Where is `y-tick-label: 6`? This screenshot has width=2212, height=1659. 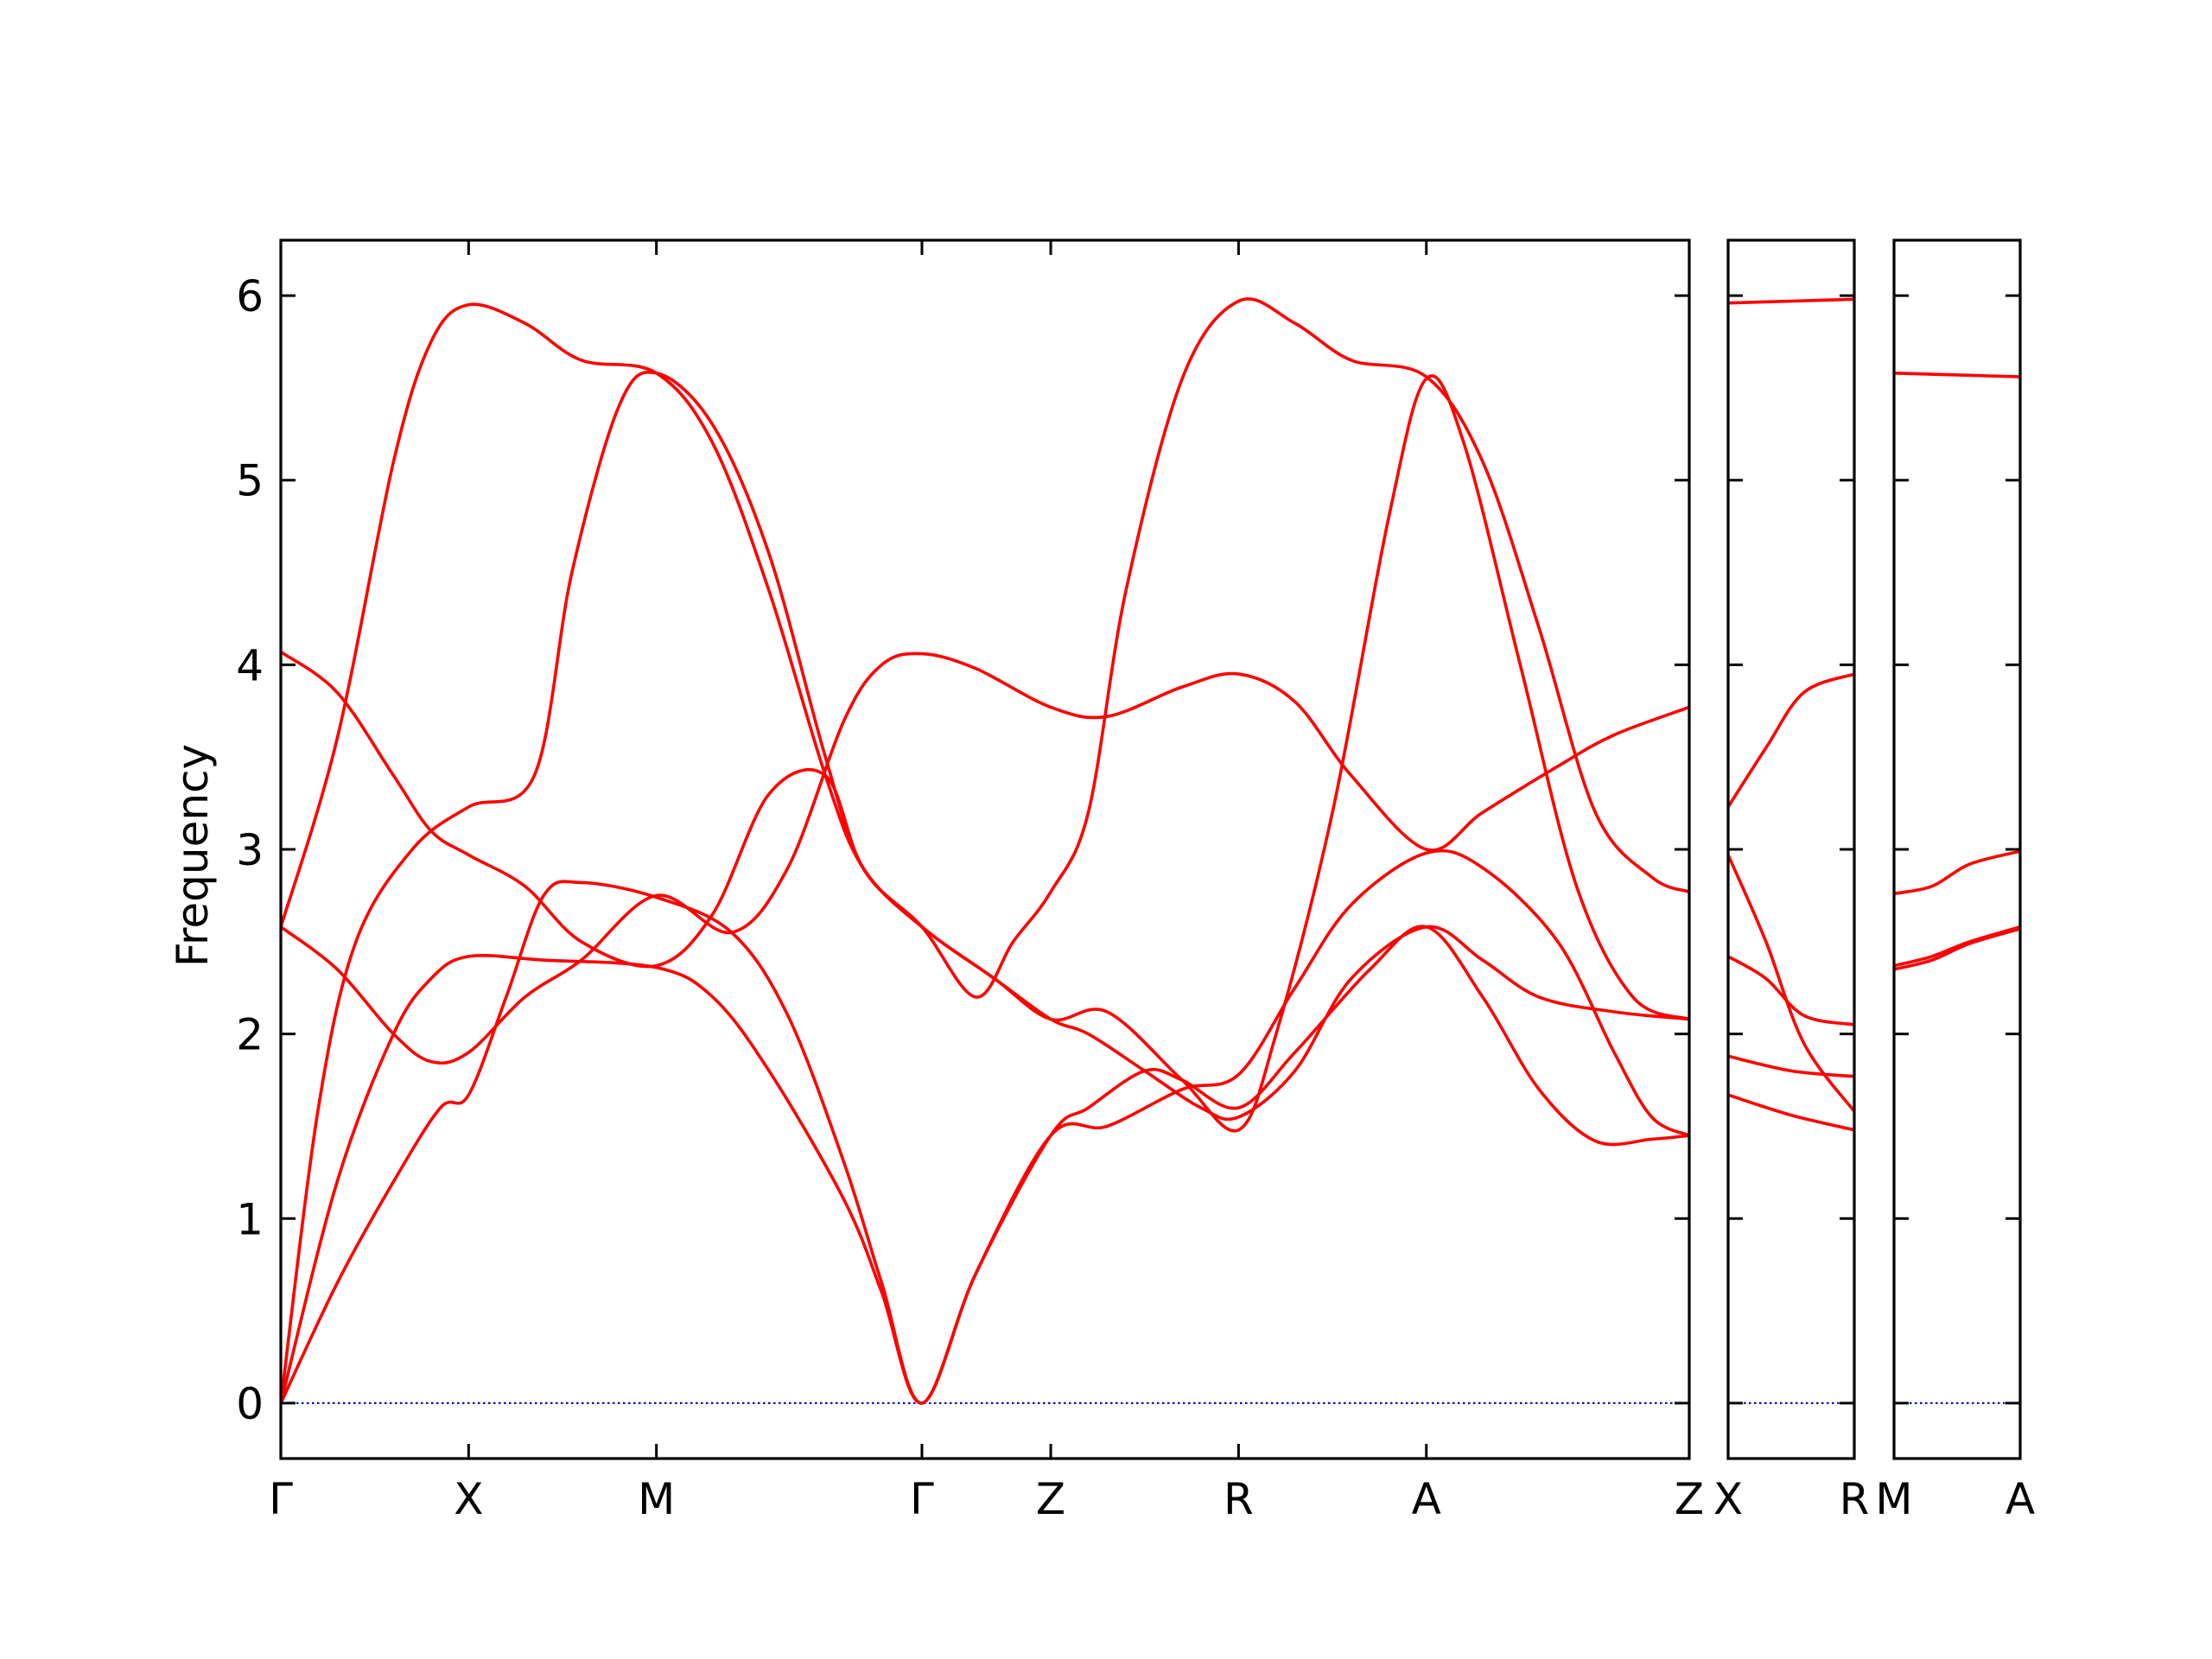 y-tick-label: 6 is located at coordinates (250, 296).